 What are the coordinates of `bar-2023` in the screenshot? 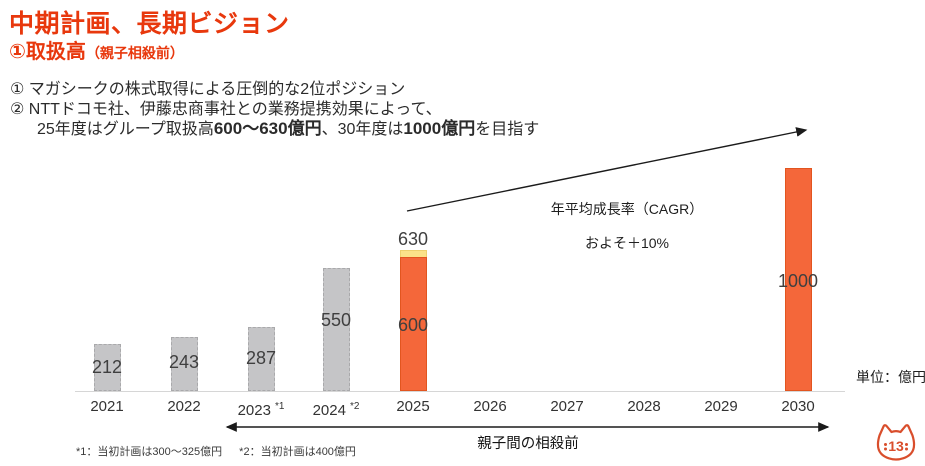 It's located at (261, 358).